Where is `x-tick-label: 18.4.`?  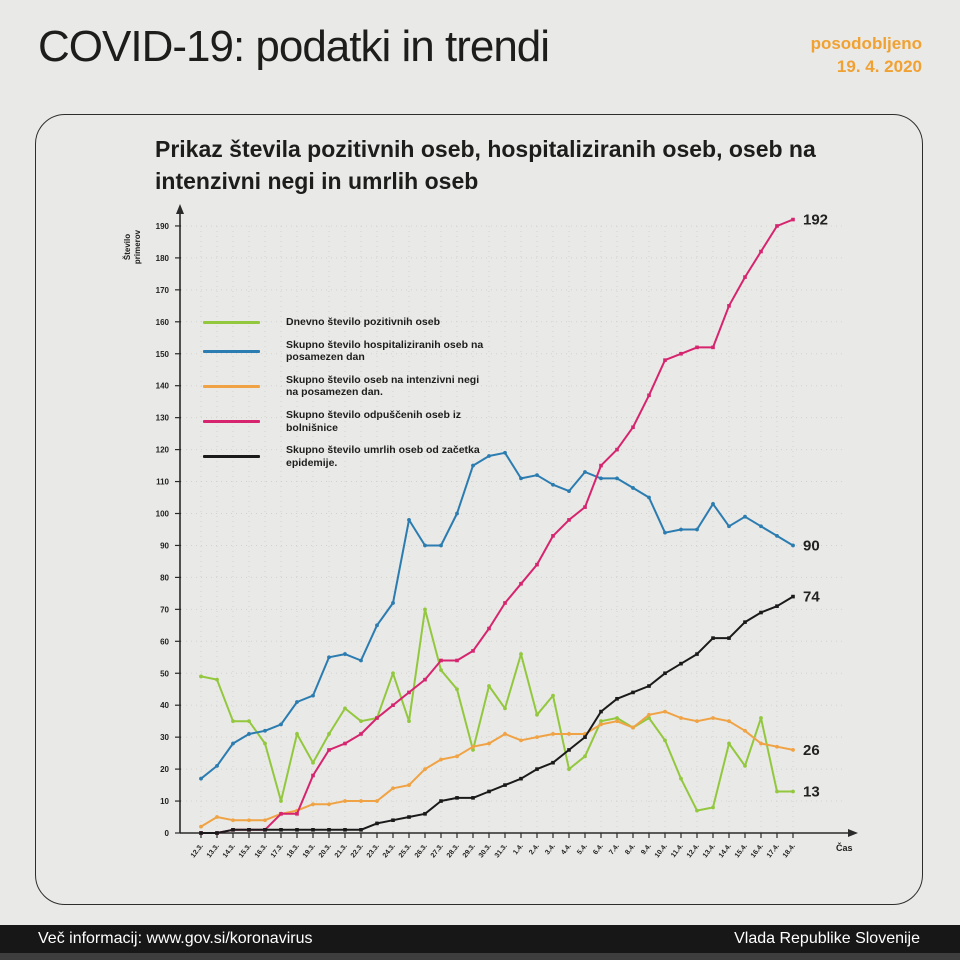
x-tick-label: 18.4. is located at coordinates (789, 851).